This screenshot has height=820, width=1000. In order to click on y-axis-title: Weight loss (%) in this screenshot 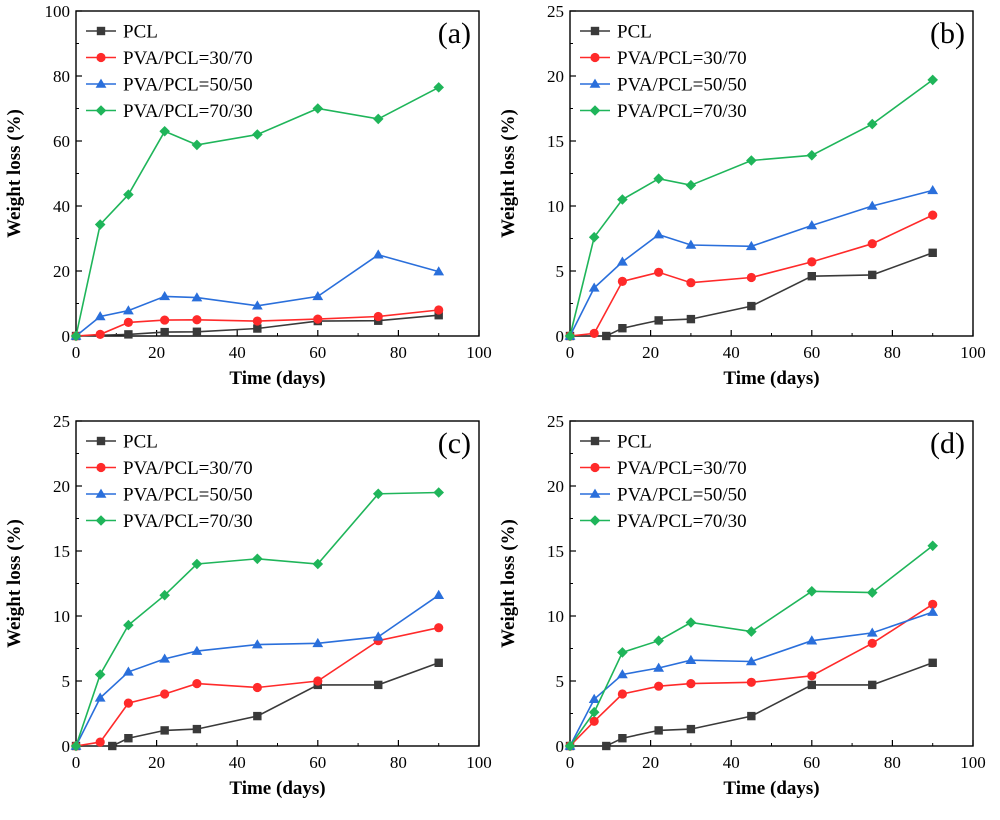, I will do `click(508, 173)`.